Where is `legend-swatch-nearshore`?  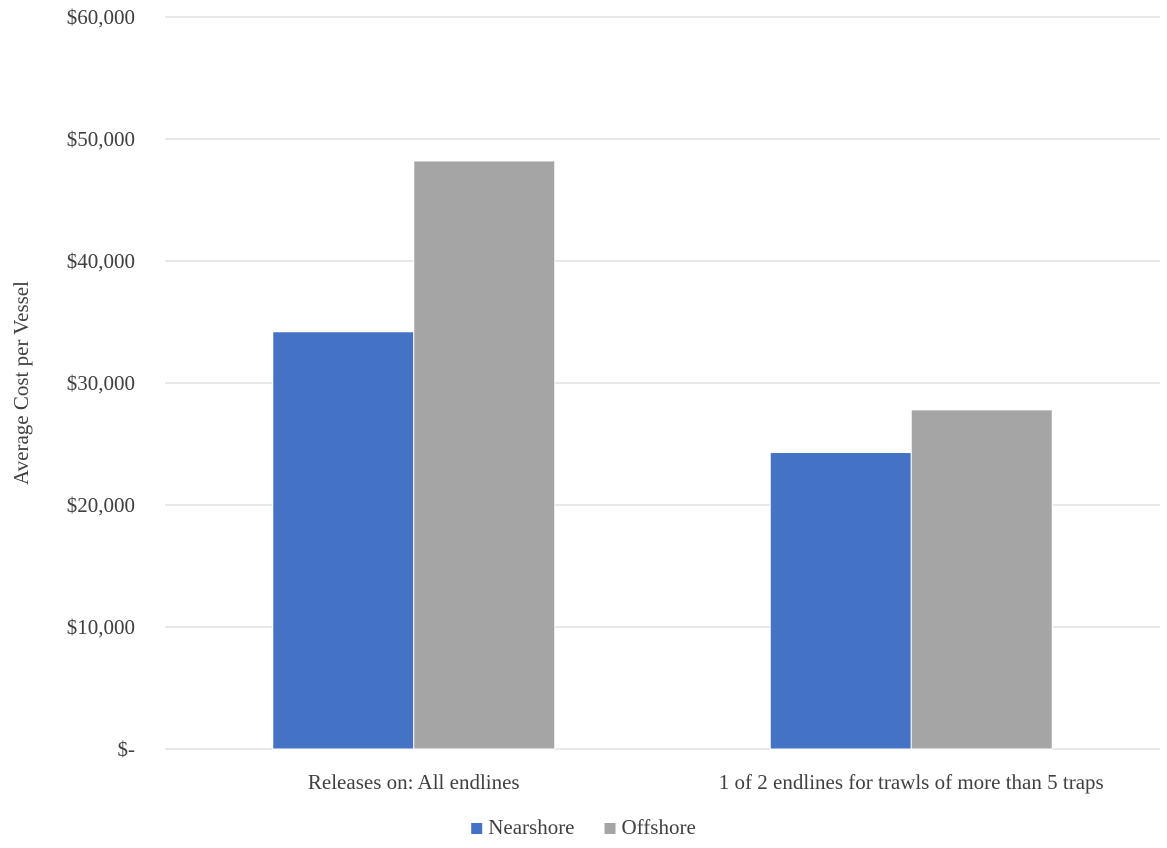 legend-swatch-nearshore is located at coordinates (477, 828).